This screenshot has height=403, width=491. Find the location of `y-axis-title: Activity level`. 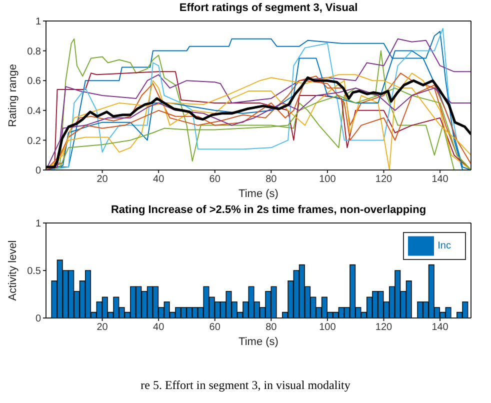

y-axis-title: Activity level is located at coordinates (12, 270).